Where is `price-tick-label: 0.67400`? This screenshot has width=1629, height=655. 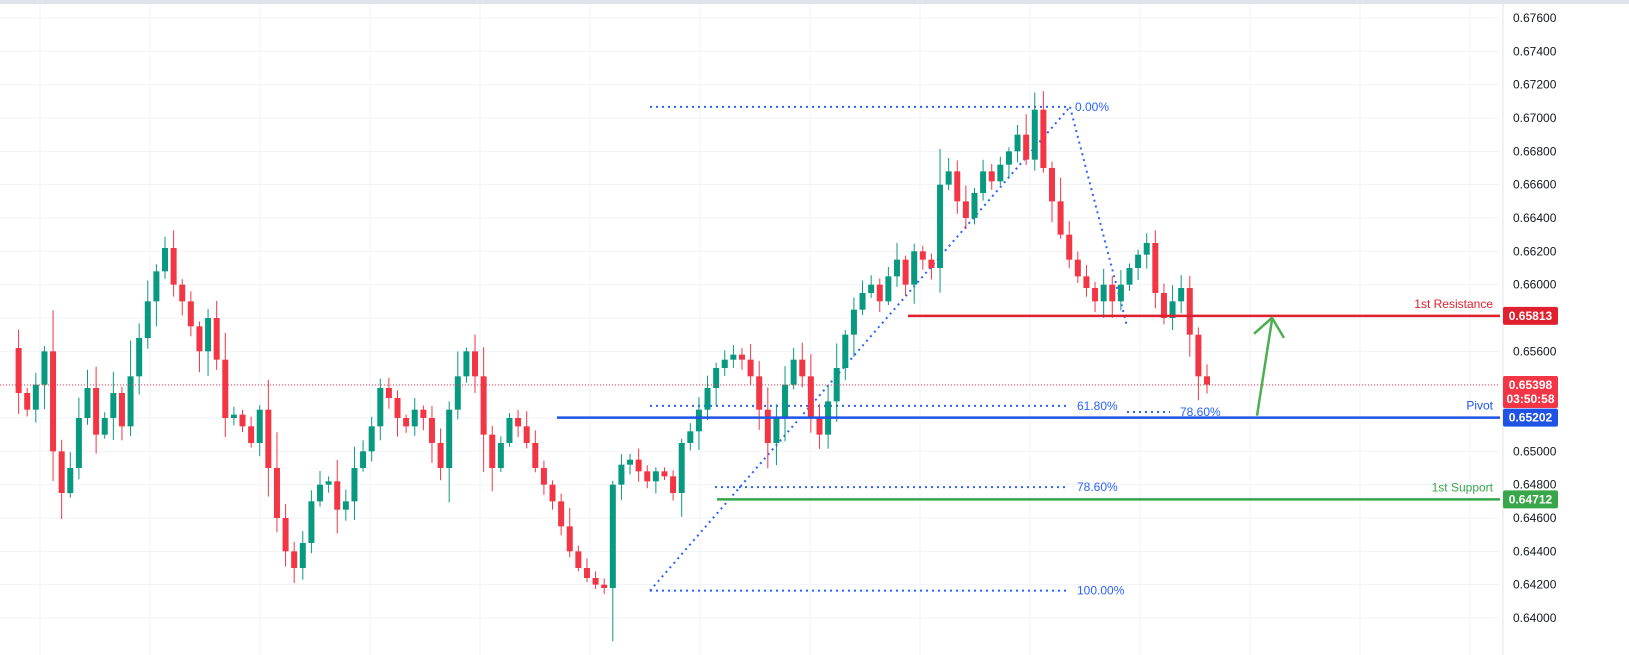
price-tick-label: 0.67400 is located at coordinates (1535, 51).